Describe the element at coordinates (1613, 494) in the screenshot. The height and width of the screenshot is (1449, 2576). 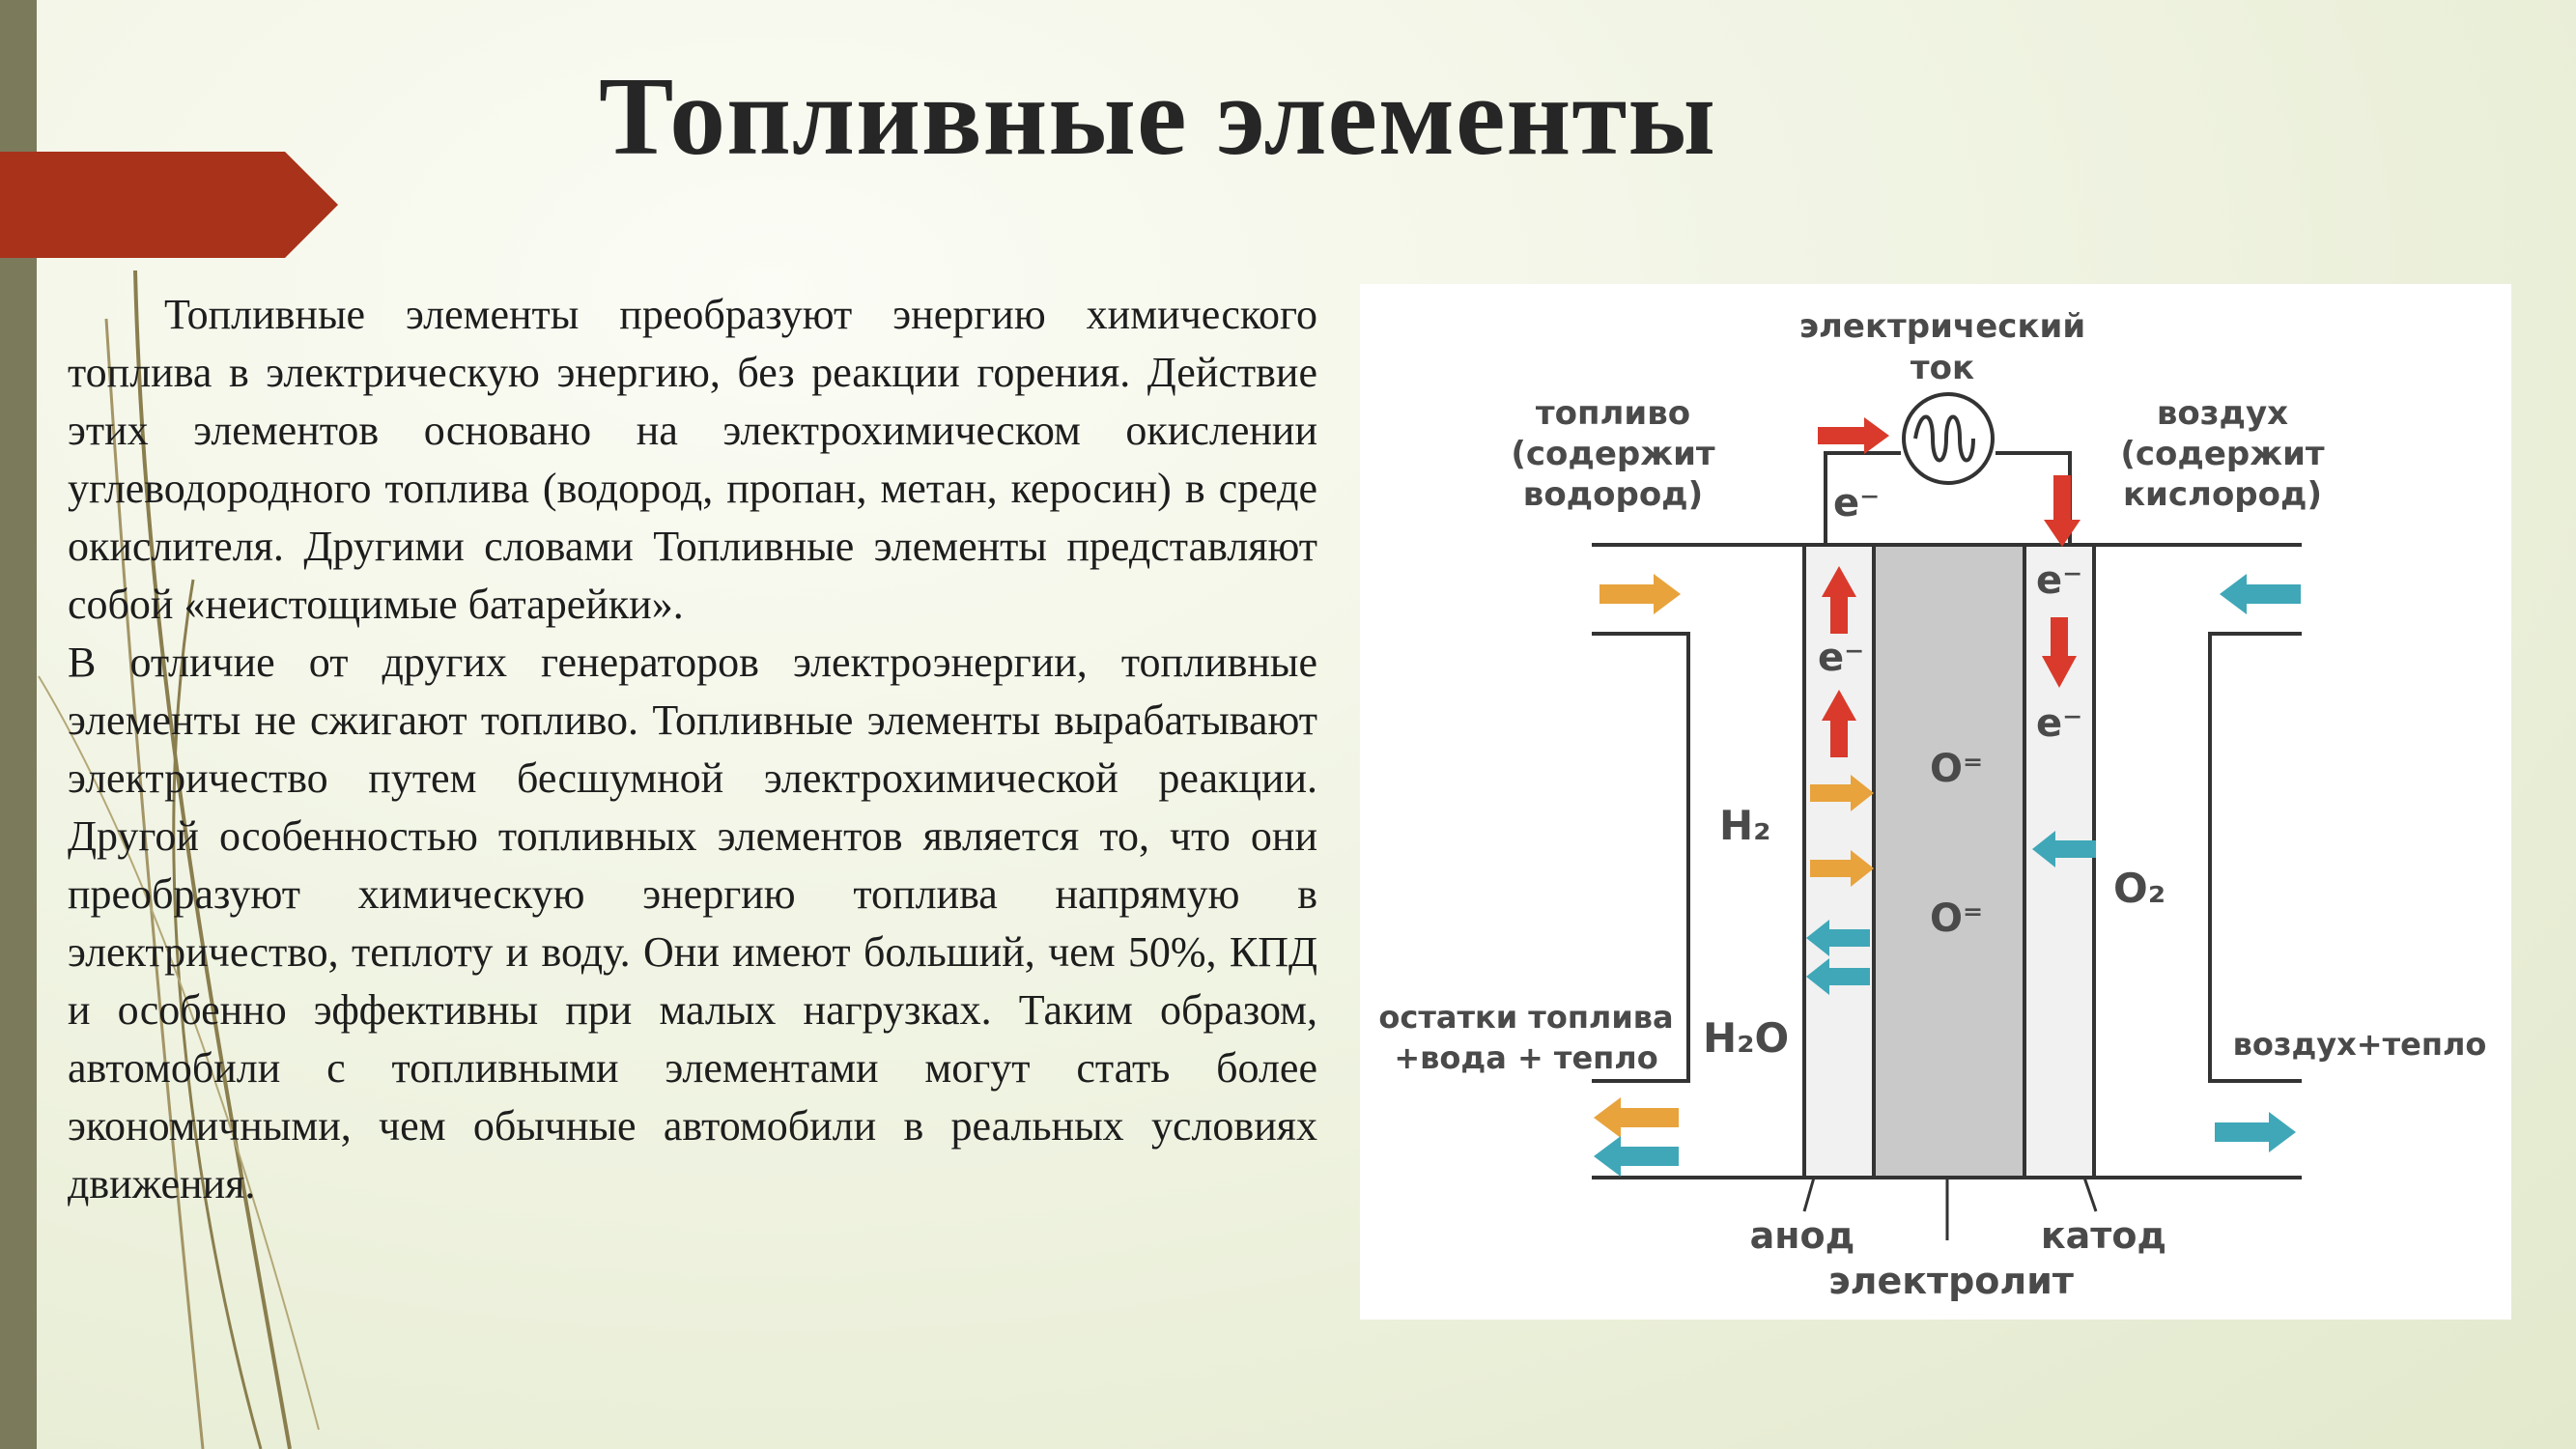
I see `fuel-label-3: водород)` at that location.